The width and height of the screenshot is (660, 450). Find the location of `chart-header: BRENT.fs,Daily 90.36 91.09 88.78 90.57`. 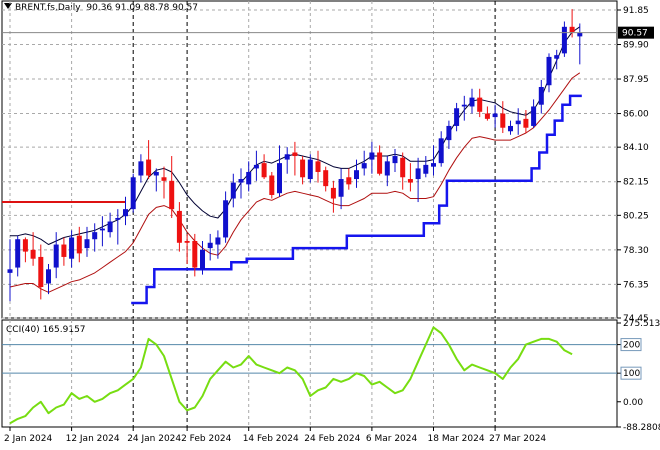

chart-header: BRENT.fs,Daily 90.36 91.09 88.78 90.57 is located at coordinates (101, 8).